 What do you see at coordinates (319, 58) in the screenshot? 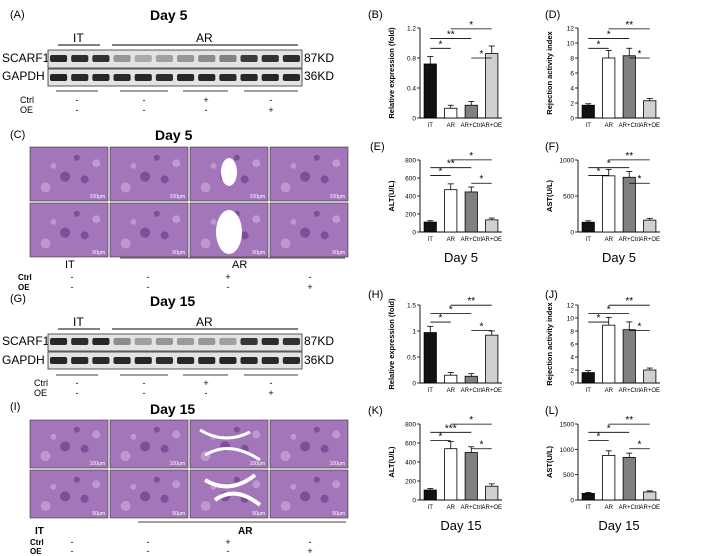
I see `blot-a-size-87: 87KD` at bounding box center [319, 58].